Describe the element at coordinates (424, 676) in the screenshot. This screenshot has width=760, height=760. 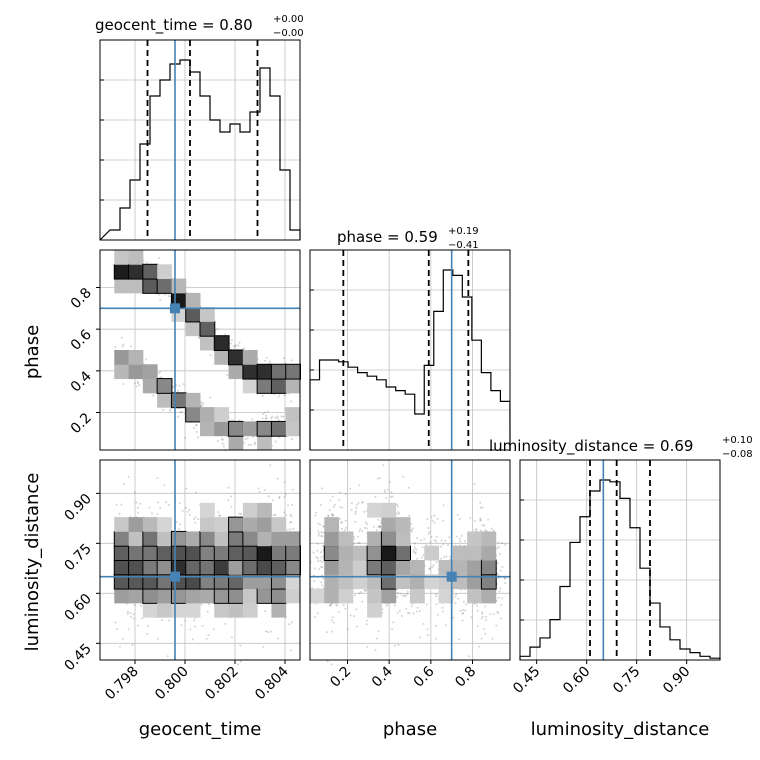
I see `x-tick-label-phase: 0.6` at that location.